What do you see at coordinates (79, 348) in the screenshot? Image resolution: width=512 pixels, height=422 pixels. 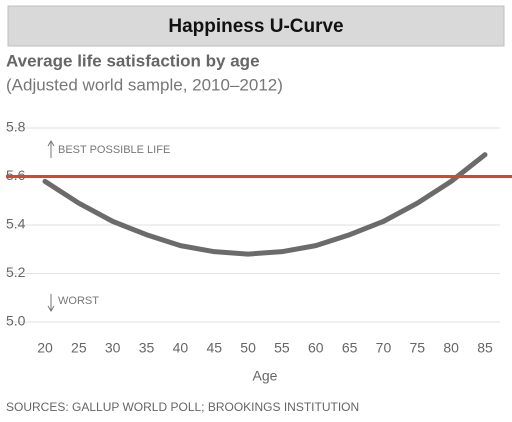 I see `x-tick-label: 25` at bounding box center [79, 348].